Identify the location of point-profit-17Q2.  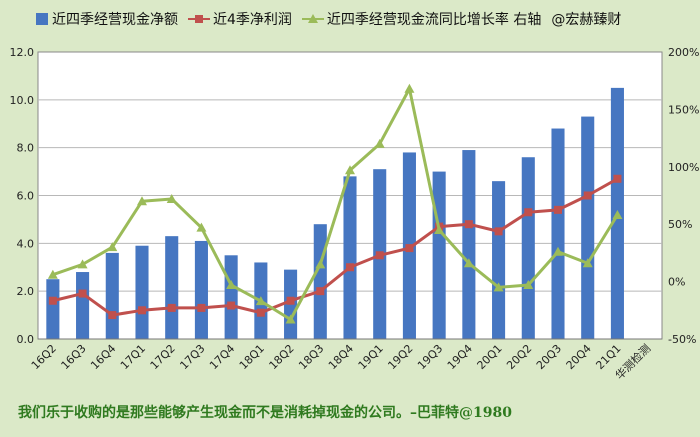
(171, 307).